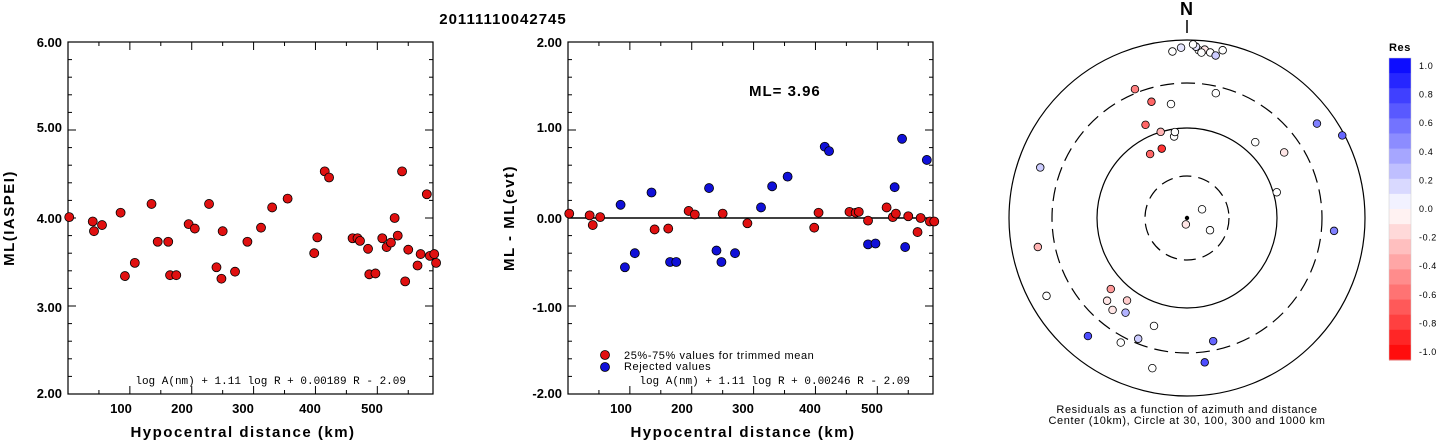  Describe the element at coordinates (743, 408) in the screenshot. I see `mid-xtick-label: 300` at that location.